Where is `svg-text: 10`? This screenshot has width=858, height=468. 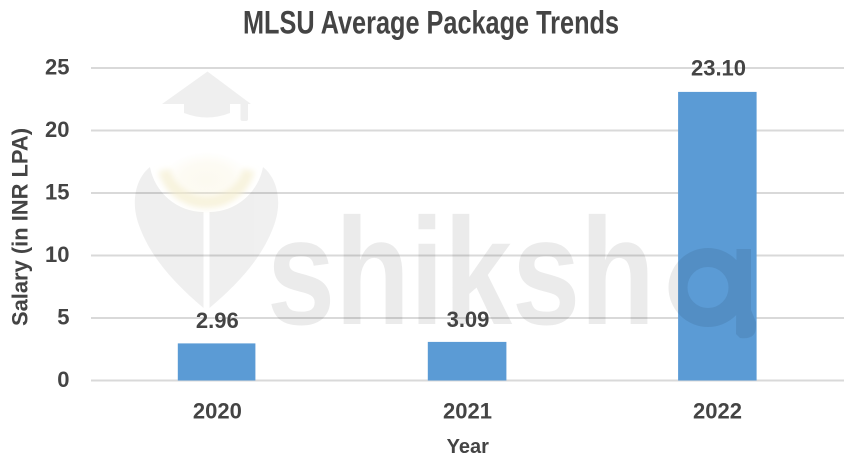 svg-text: 10 is located at coordinates (57, 254).